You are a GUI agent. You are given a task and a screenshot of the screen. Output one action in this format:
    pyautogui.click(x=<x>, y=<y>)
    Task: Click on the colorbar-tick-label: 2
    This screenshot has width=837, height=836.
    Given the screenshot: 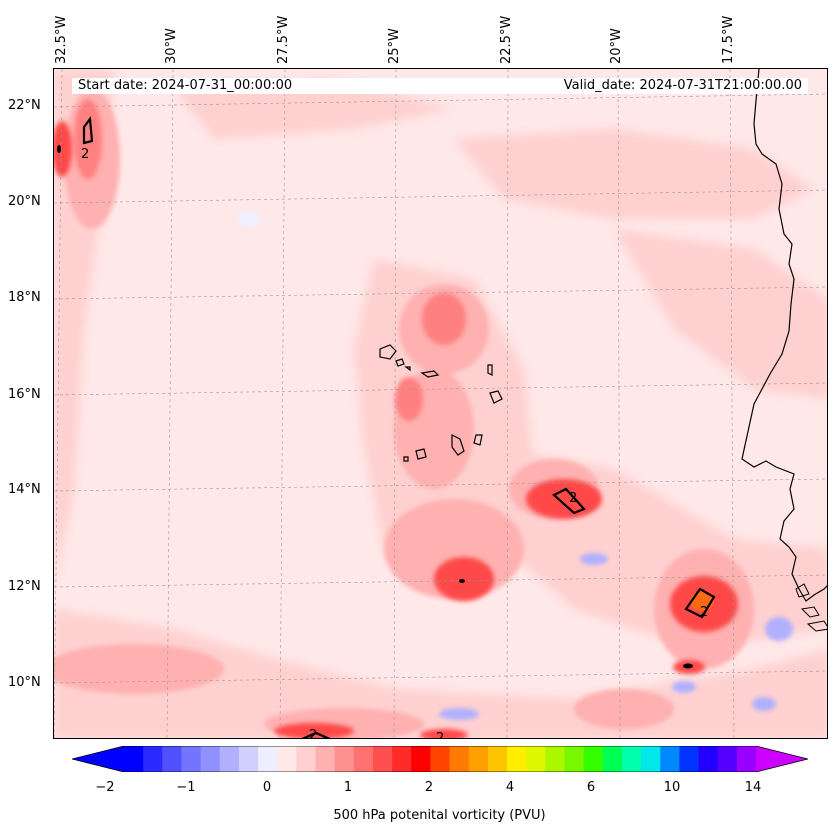 What is the action you would take?
    pyautogui.click(x=429, y=787)
    